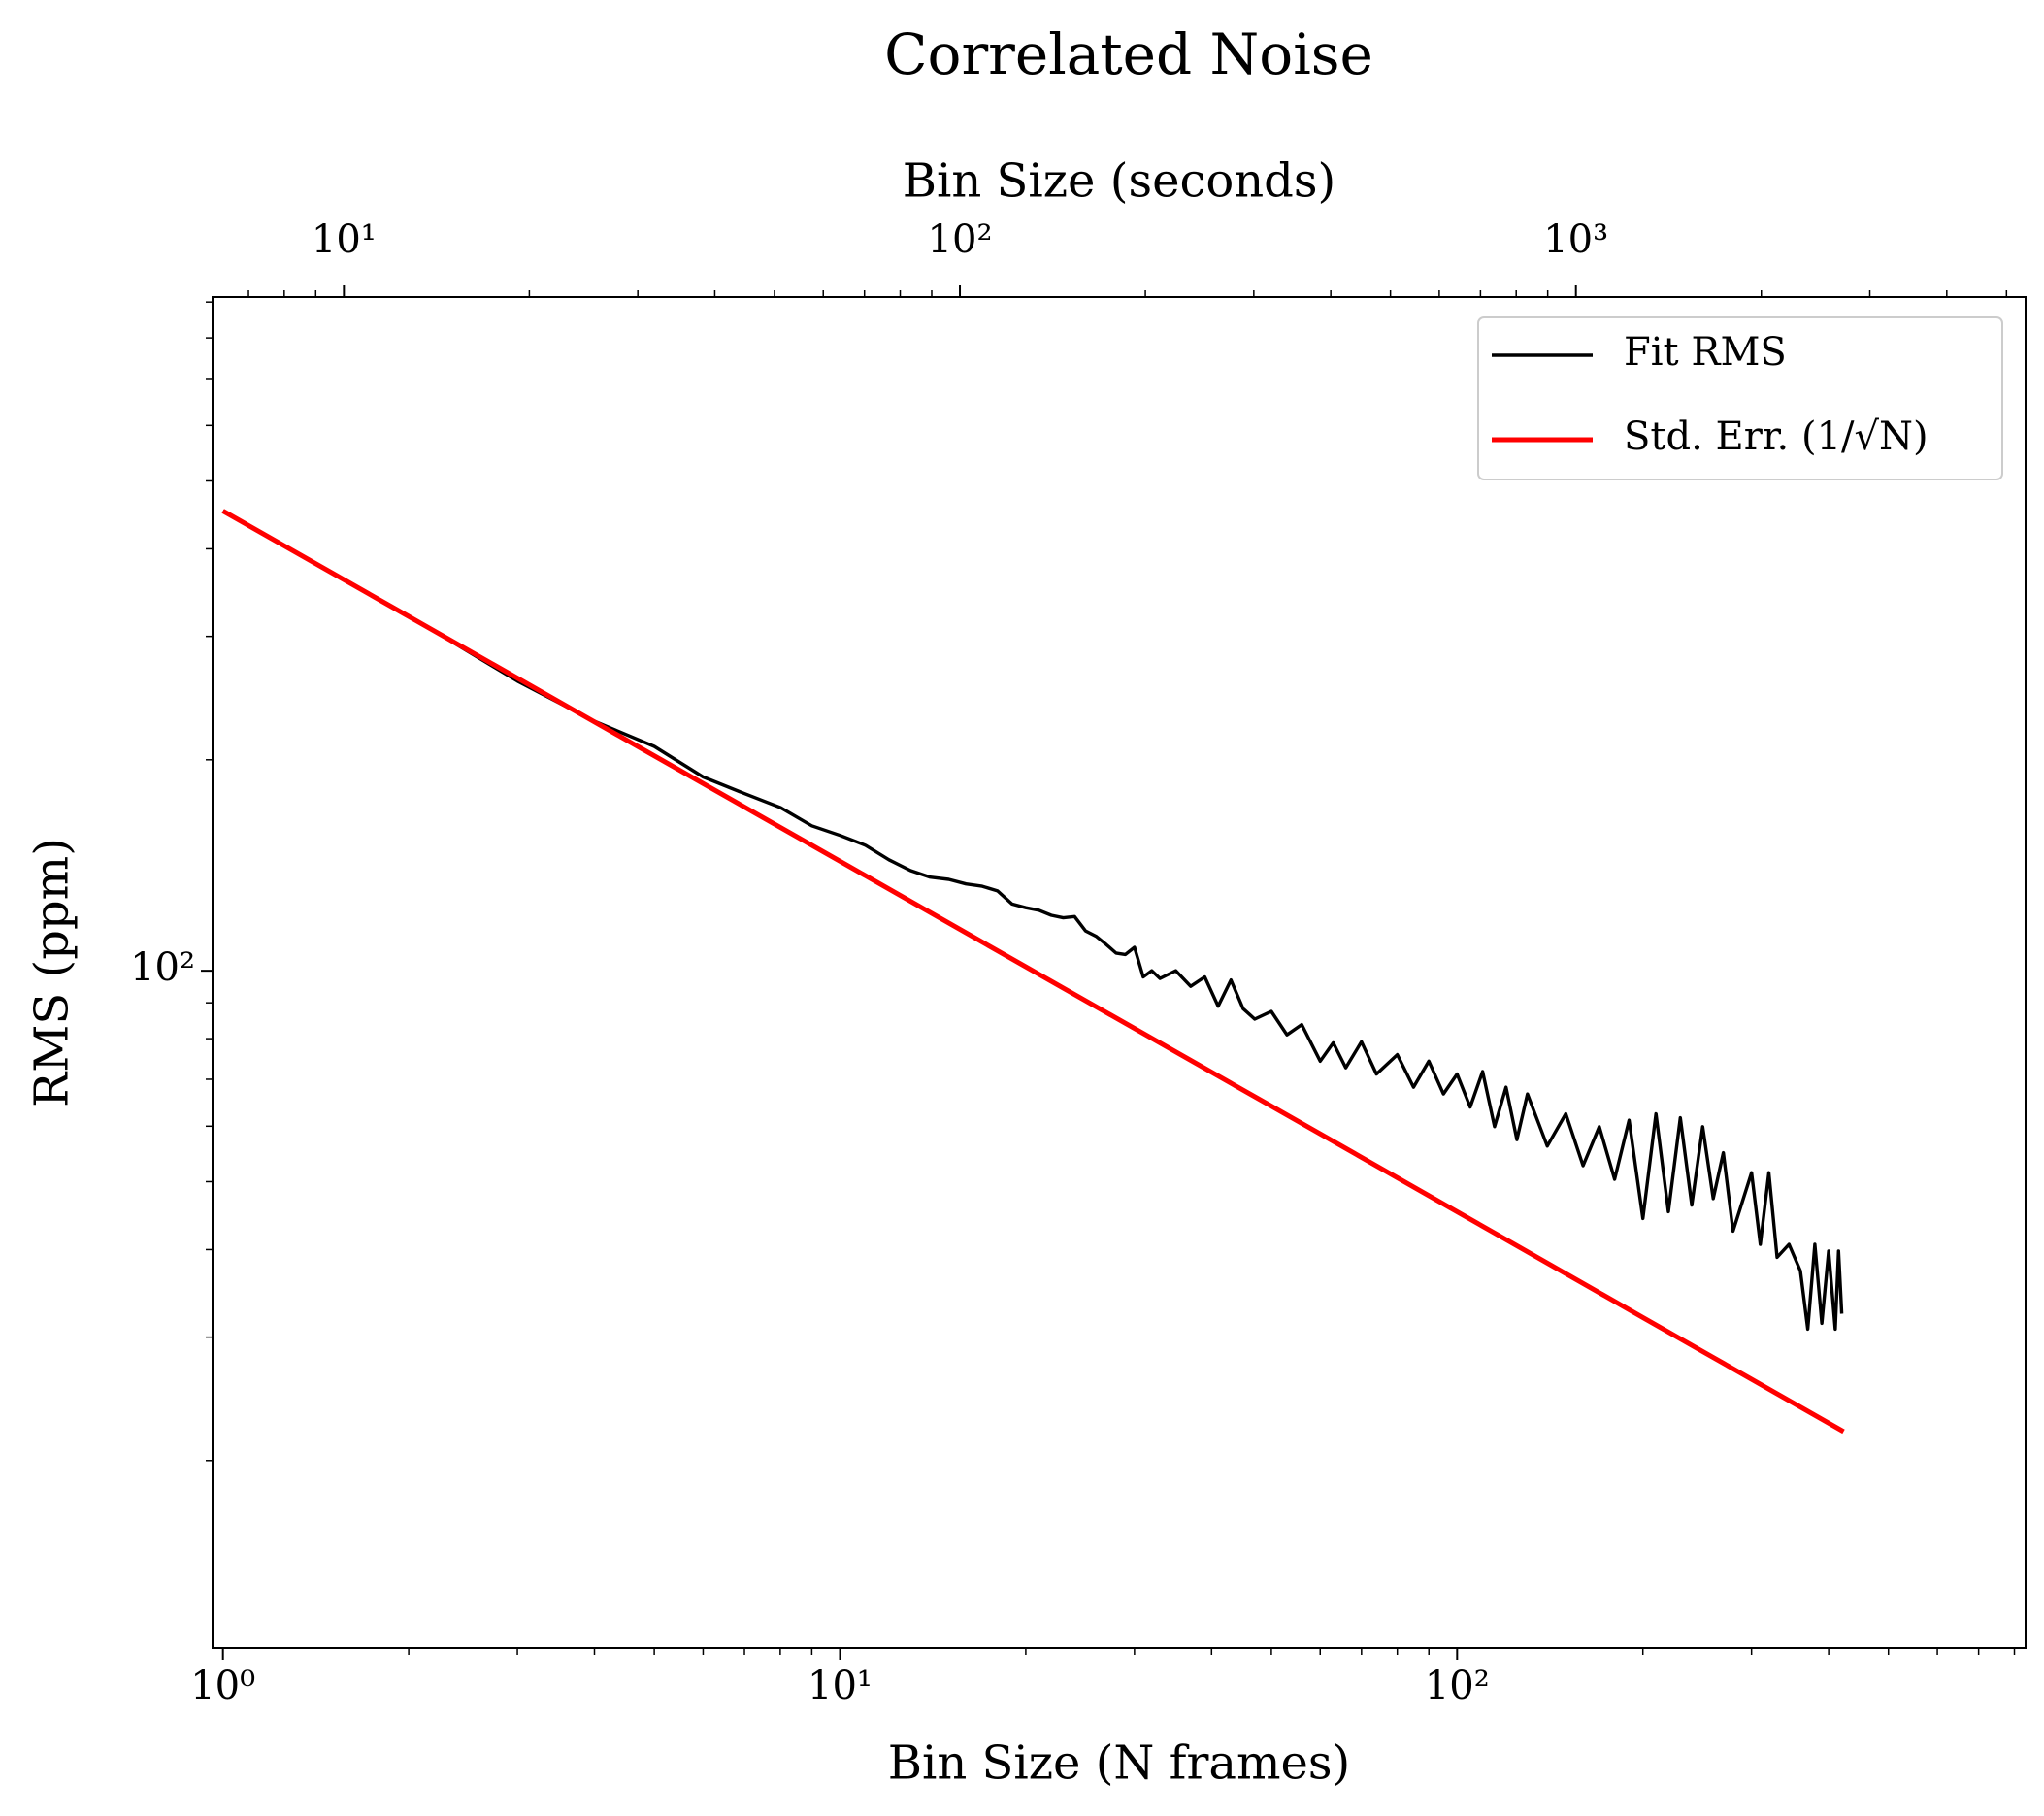 This screenshot has height=1816, width=2044. I want to click on legend-label: Fit RMS, so click(1705, 353).